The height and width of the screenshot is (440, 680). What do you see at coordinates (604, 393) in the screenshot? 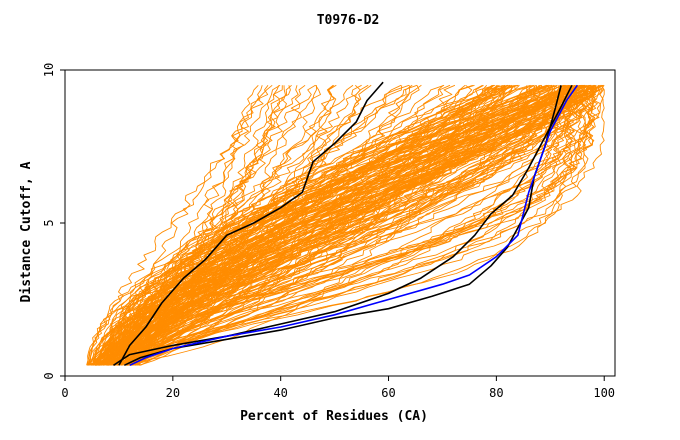
I see `x-tick-label: 100` at bounding box center [604, 393].